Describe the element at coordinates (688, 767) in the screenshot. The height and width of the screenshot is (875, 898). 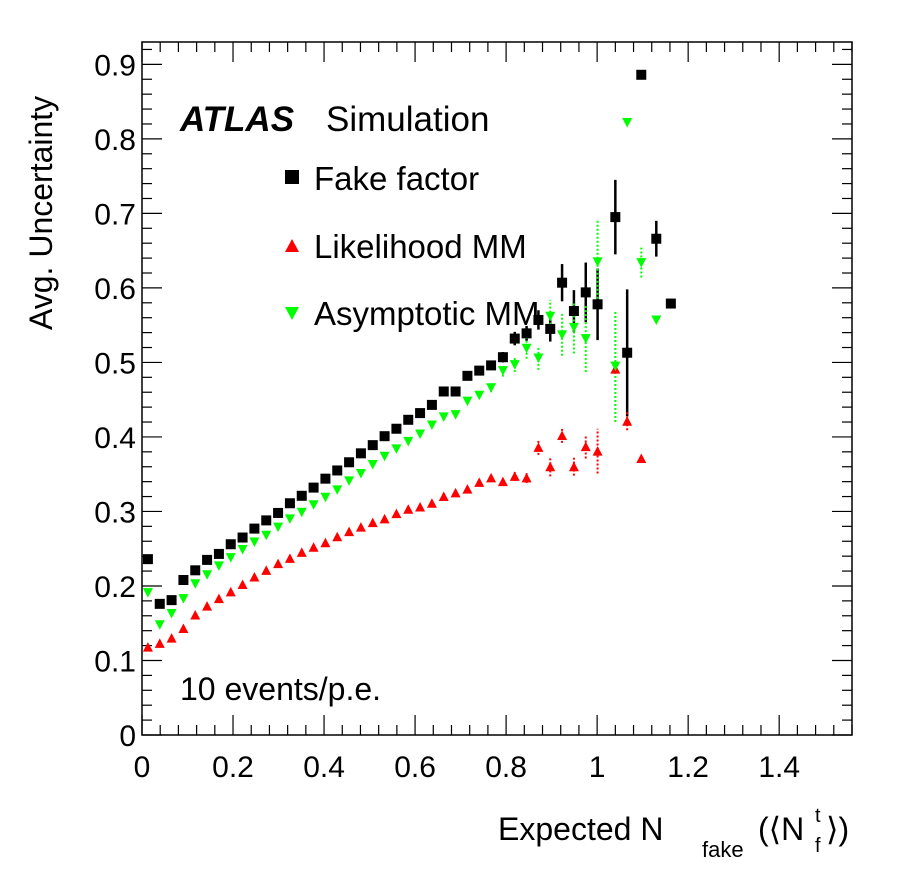
I see `x-tick-label: 1.2` at that location.